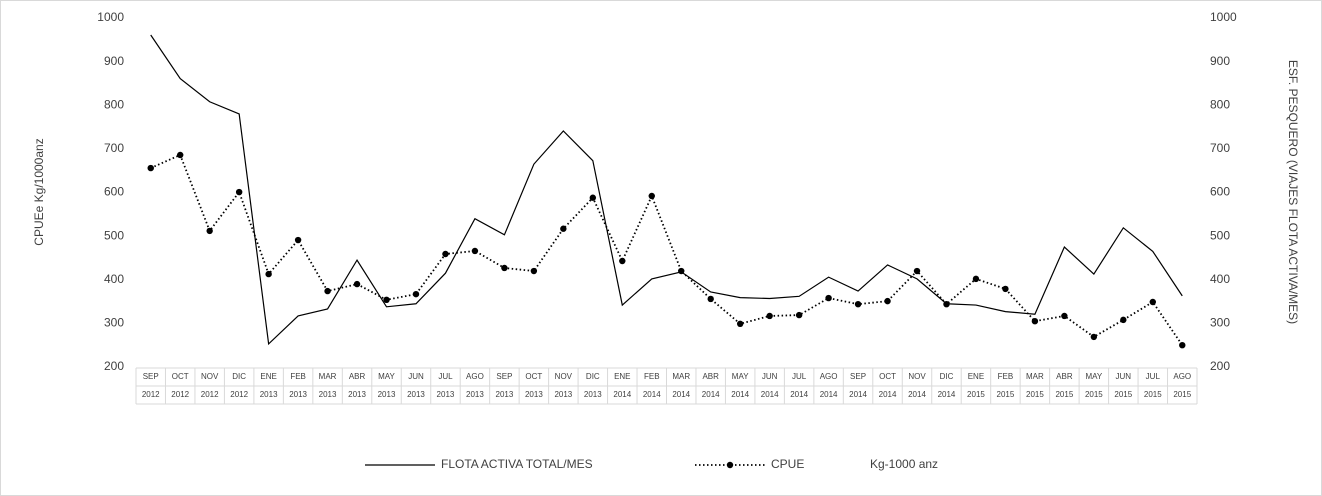  Describe the element at coordinates (1220, 279) in the screenshot. I see `y2-tick-label: 400` at that location.